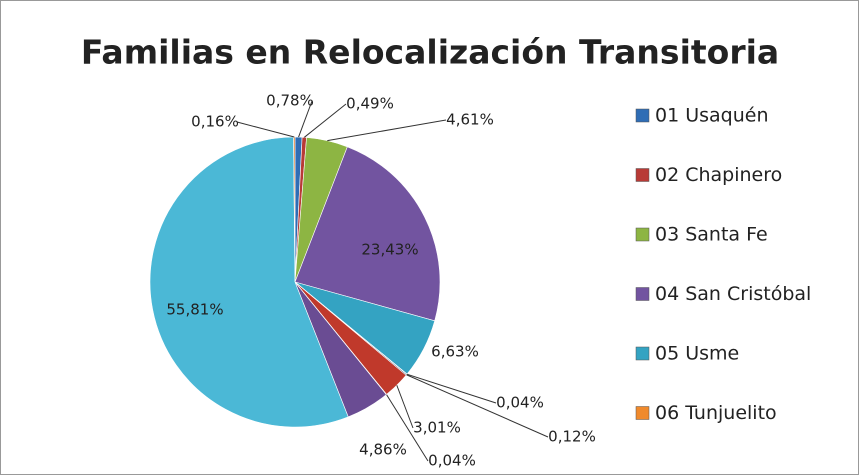  What do you see at coordinates (383, 450) in the screenshot?
I see `data-label: 4,86%` at bounding box center [383, 450].